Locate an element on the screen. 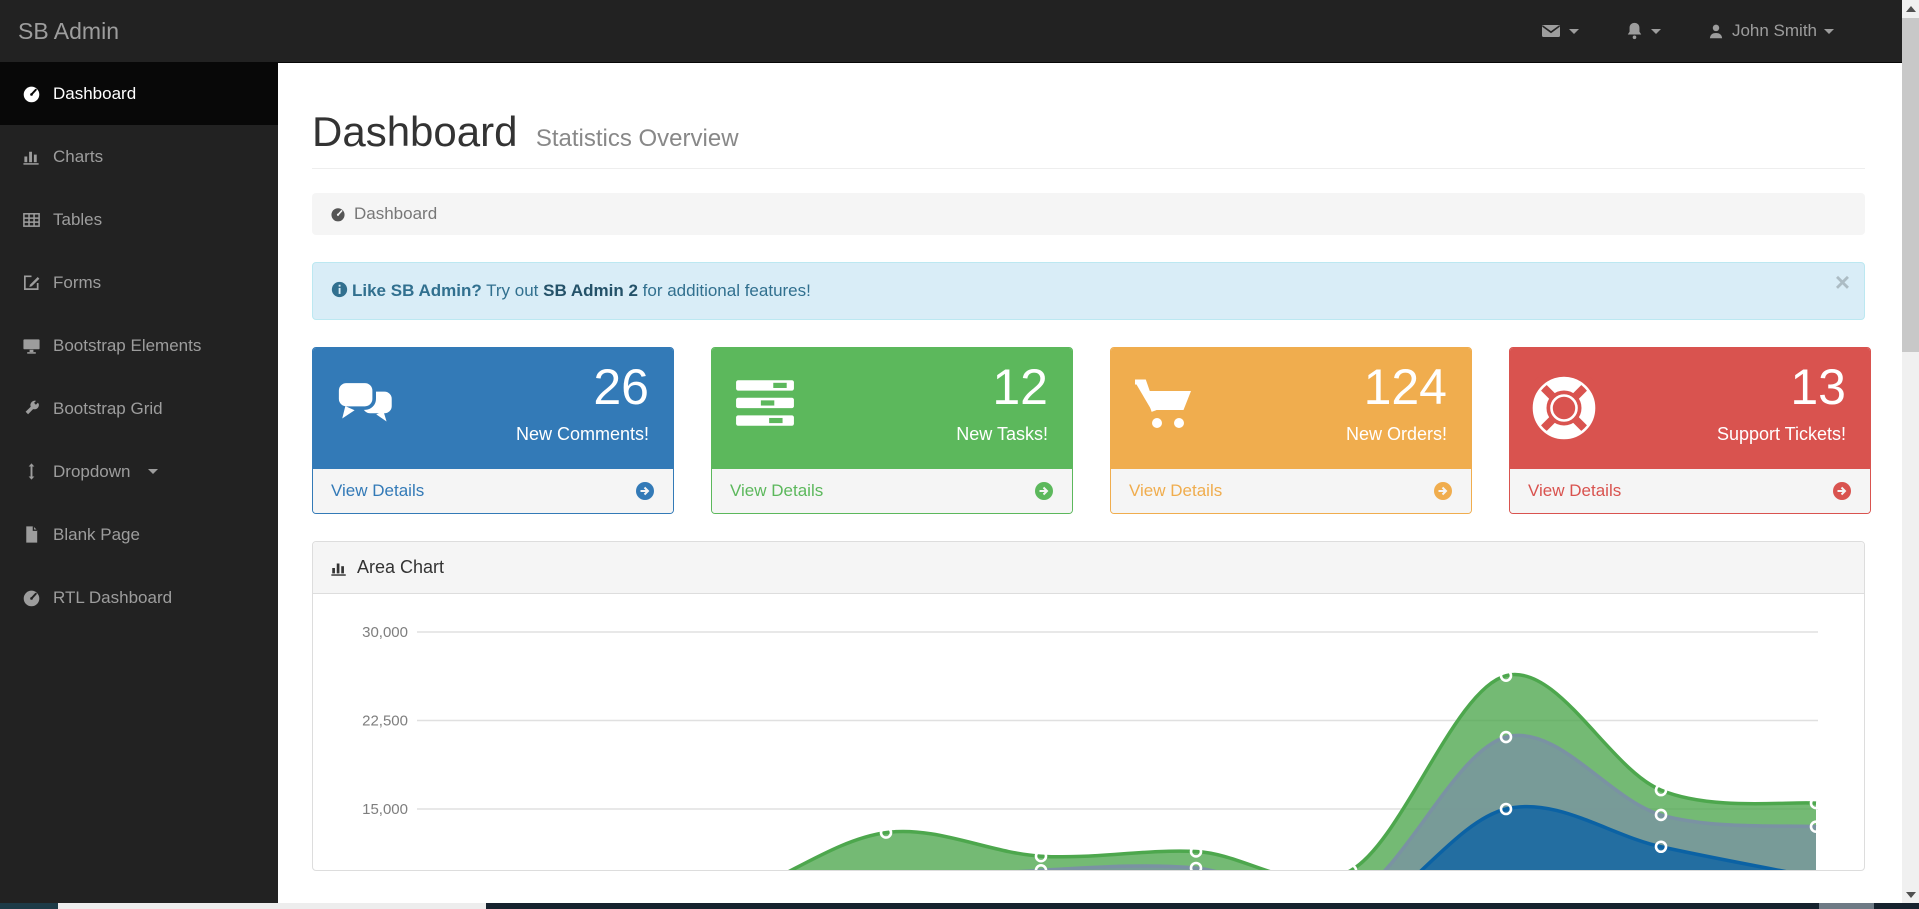 This screenshot has width=1919, height=909. sidebar-item-label: Tables is located at coordinates (78, 219).